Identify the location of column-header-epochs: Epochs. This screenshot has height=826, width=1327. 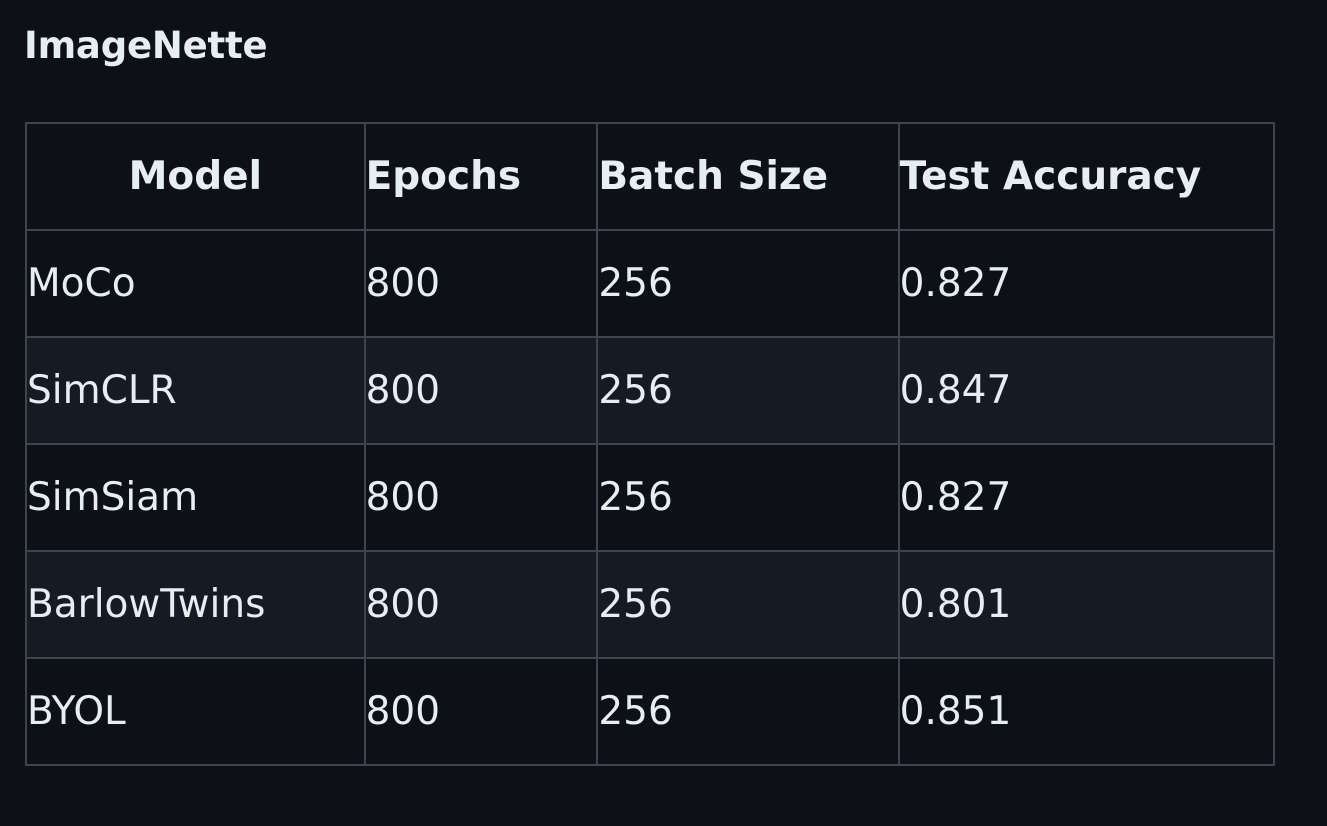
(481, 176).